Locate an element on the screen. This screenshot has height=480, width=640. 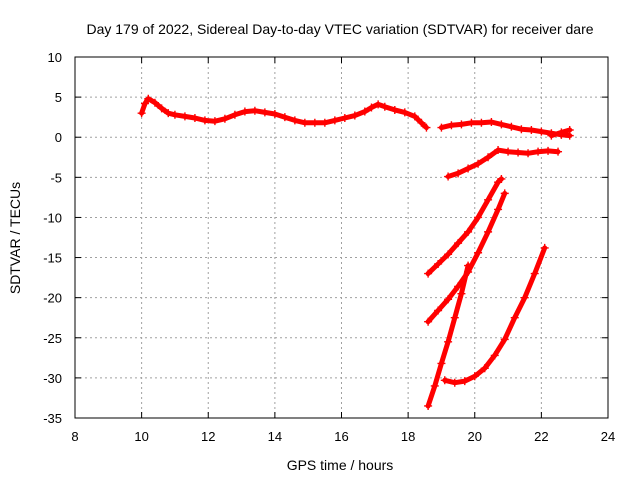
y-tick-label: -5 is located at coordinates (56, 177).